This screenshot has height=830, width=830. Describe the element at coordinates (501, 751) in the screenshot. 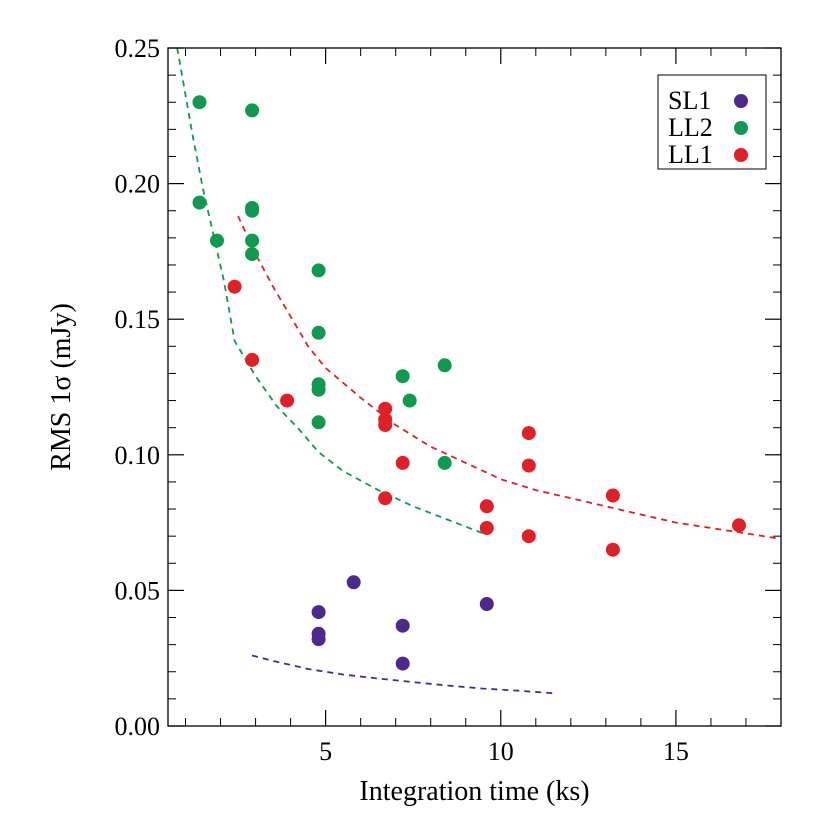

I see `x-tick-label: 10` at that location.